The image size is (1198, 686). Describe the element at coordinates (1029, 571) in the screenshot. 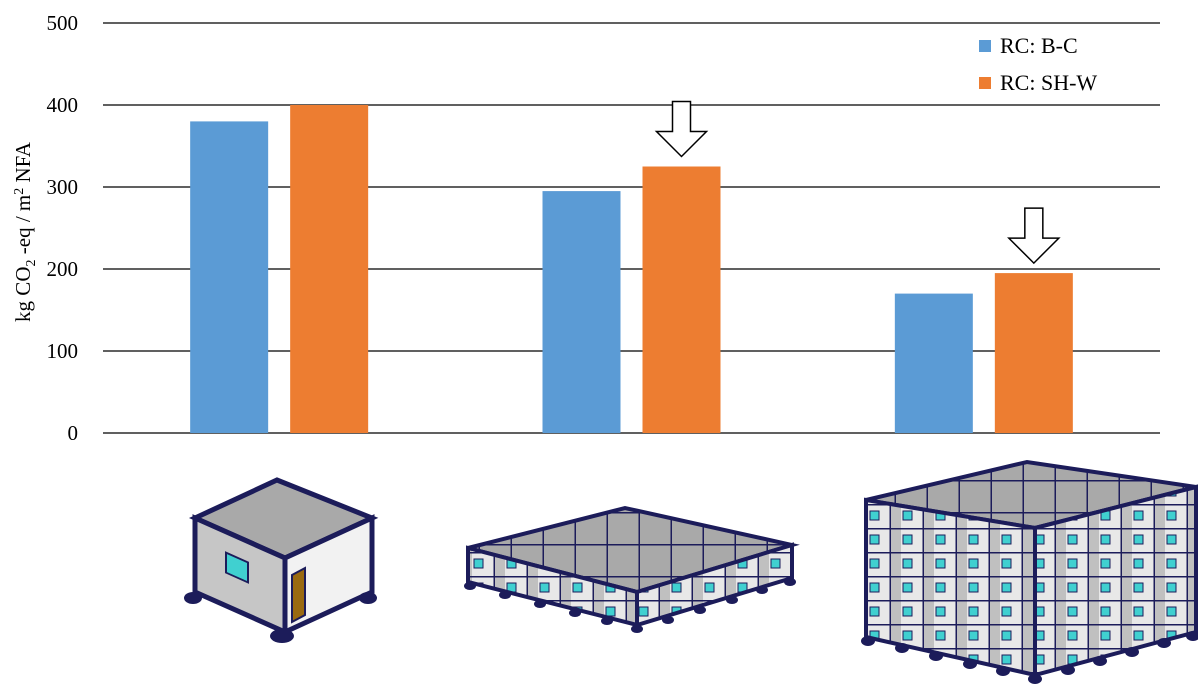

I see `multi-storey-block-illustration` at that location.